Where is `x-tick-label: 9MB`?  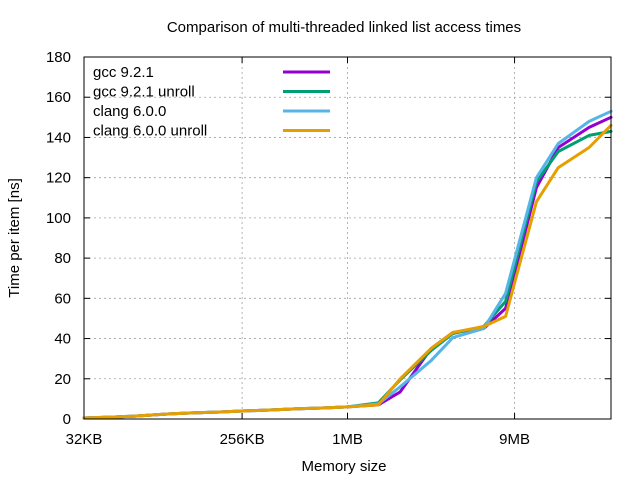 x-tick-label: 9MB is located at coordinates (514, 439).